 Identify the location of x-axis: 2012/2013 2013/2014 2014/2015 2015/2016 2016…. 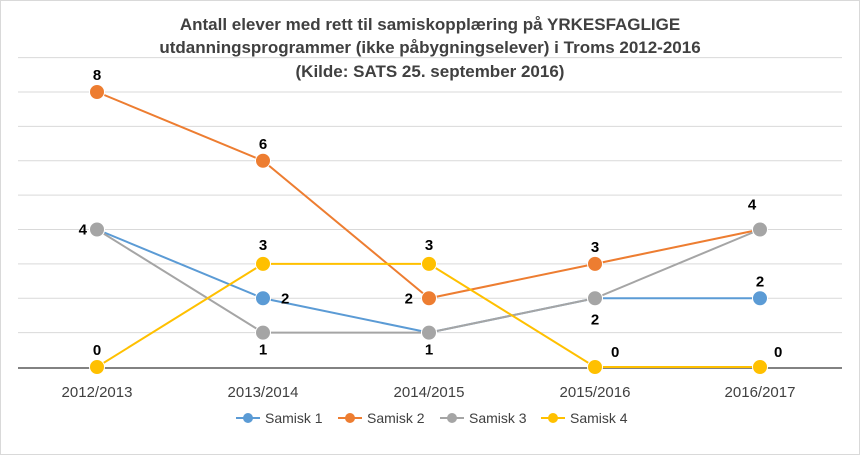
(430, 384).